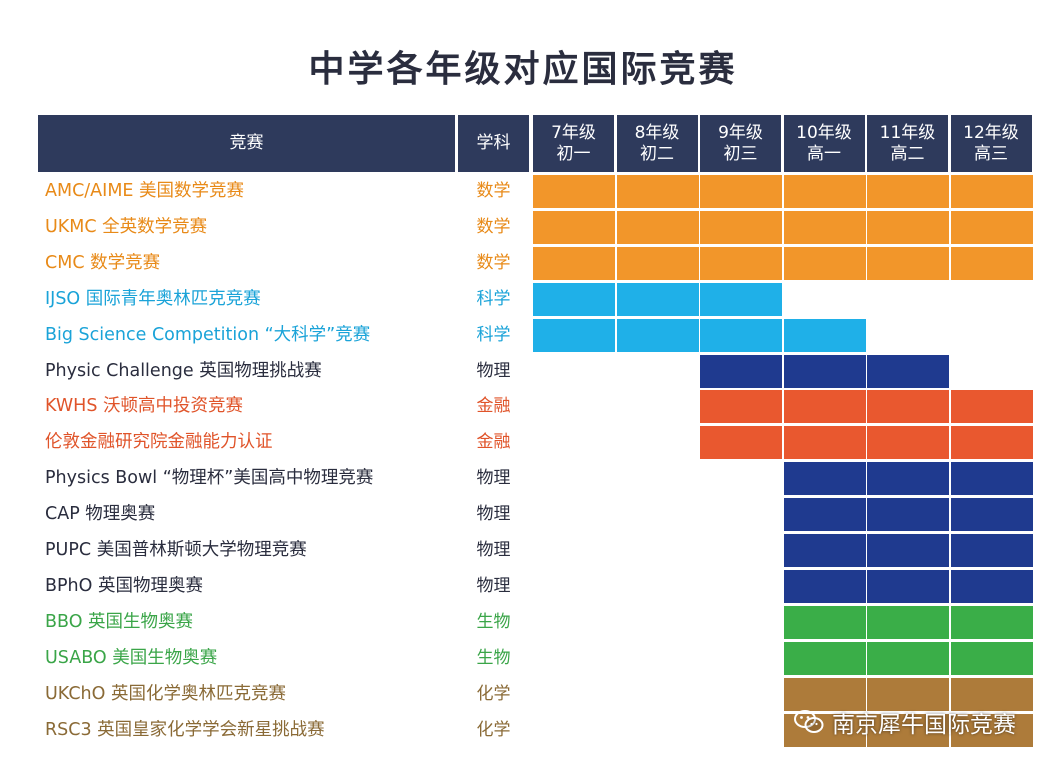 This screenshot has height=769, width=1046. What do you see at coordinates (824, 132) in the screenshot?
I see `header-grade-line1: 10年级` at bounding box center [824, 132].